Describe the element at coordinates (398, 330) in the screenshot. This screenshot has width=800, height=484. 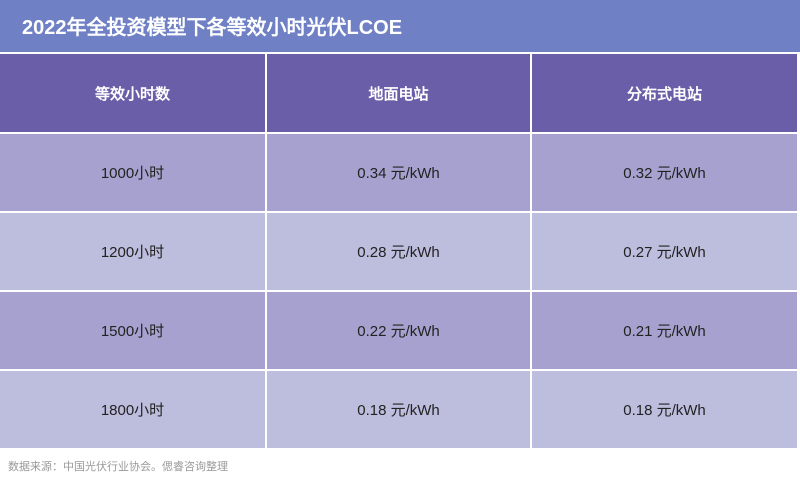
I see `table-cell: 0.22 元/kWh` at that location.